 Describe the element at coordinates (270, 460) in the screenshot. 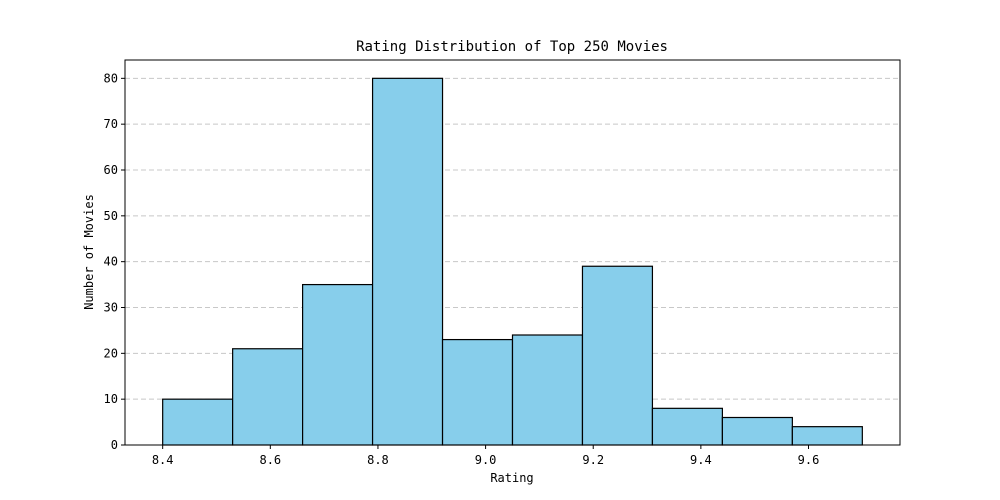

I see `x-tick-label: 8.6` at that location.